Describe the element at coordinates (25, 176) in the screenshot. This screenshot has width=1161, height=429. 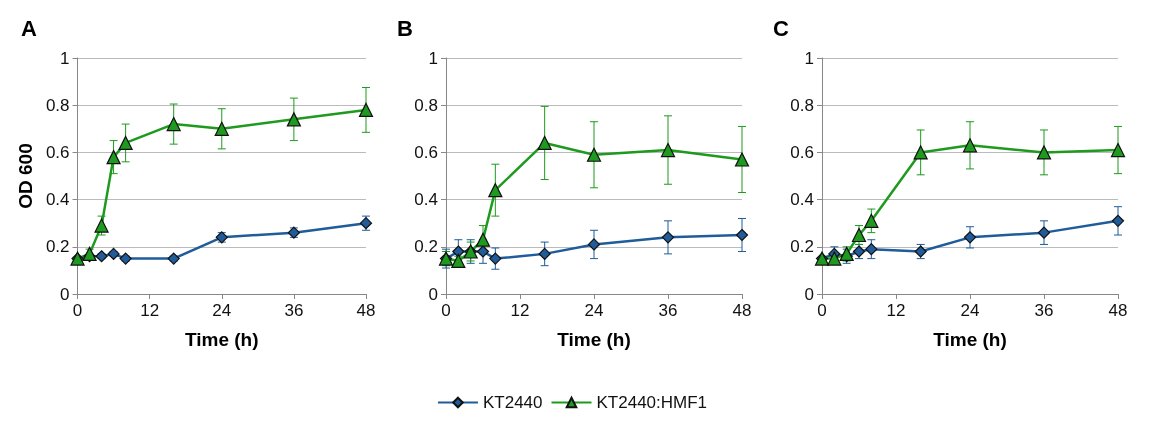
I see `y-axis-title: OD 600` at that location.